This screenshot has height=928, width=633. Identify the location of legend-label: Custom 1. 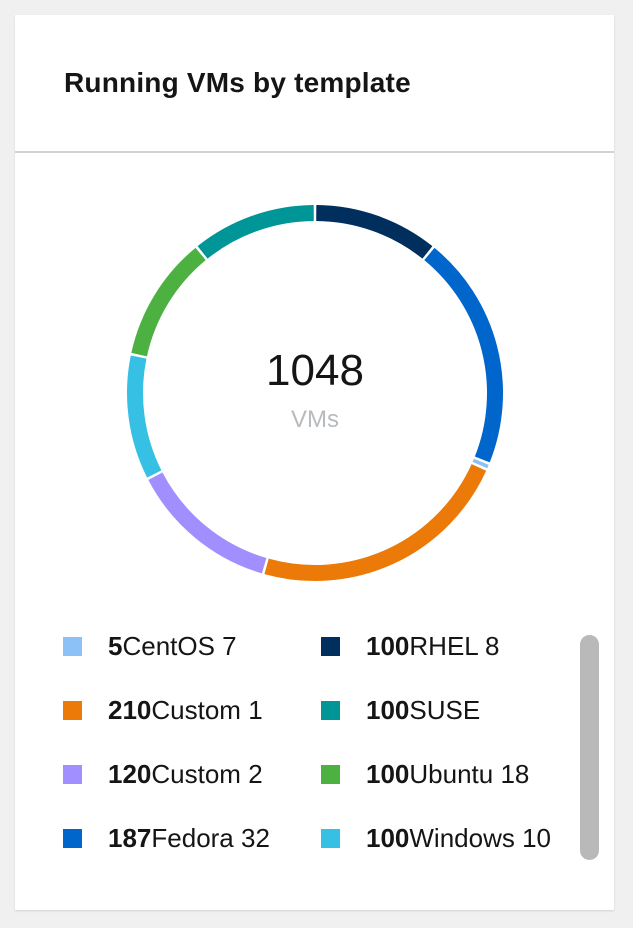
(207, 709).